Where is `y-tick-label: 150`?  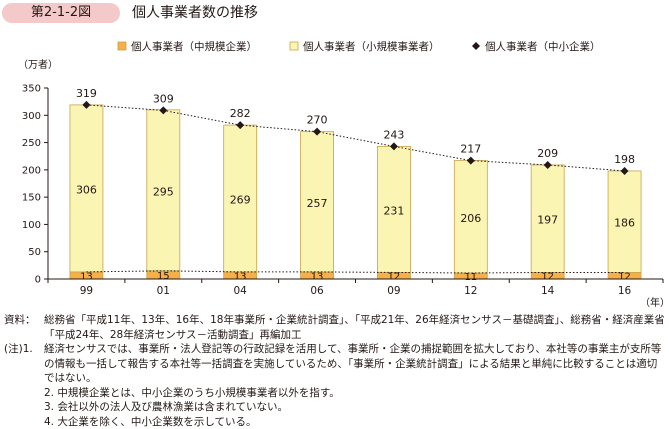 y-tick-label: 150 is located at coordinates (31, 198).